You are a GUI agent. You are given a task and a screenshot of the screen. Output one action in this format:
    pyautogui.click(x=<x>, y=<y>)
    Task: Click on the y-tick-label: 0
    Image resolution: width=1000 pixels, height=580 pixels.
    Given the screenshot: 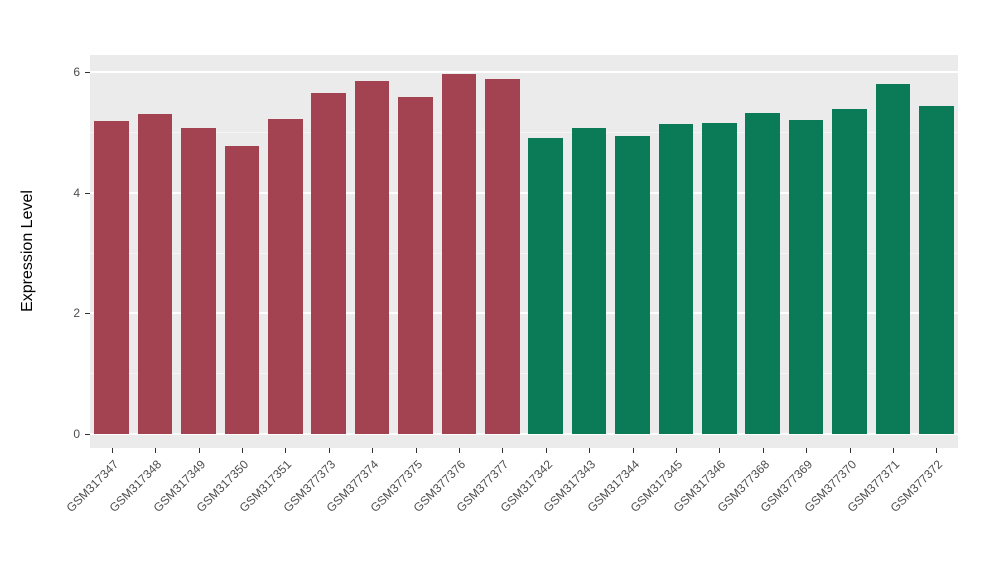 What is the action you would take?
    pyautogui.click(x=76, y=434)
    